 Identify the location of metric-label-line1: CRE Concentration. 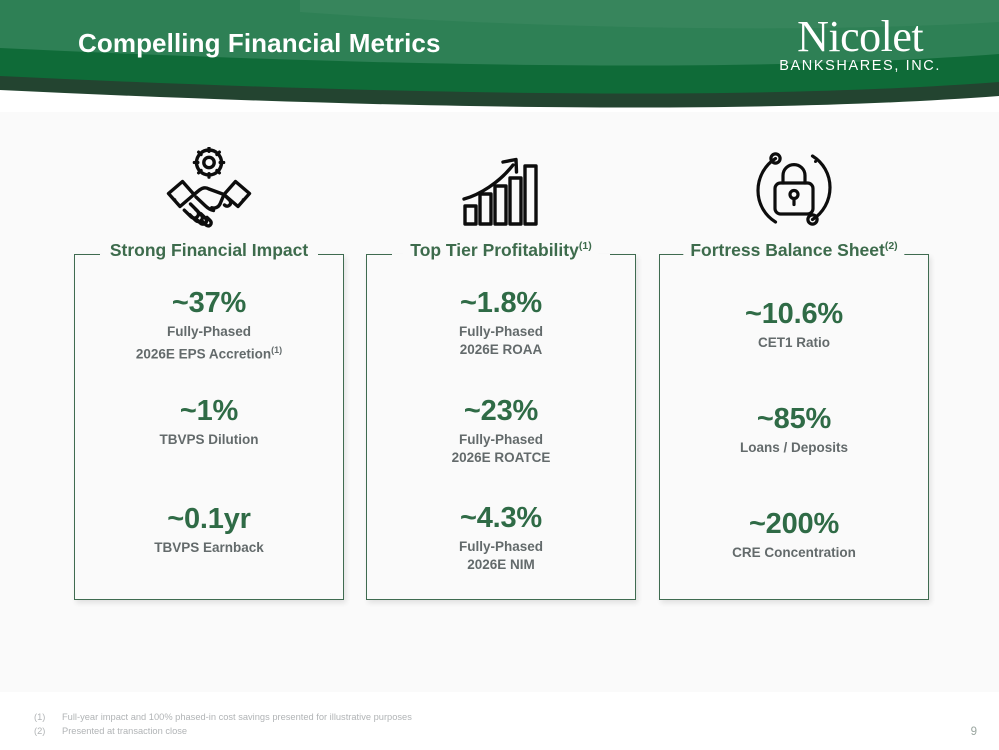
(794, 552).